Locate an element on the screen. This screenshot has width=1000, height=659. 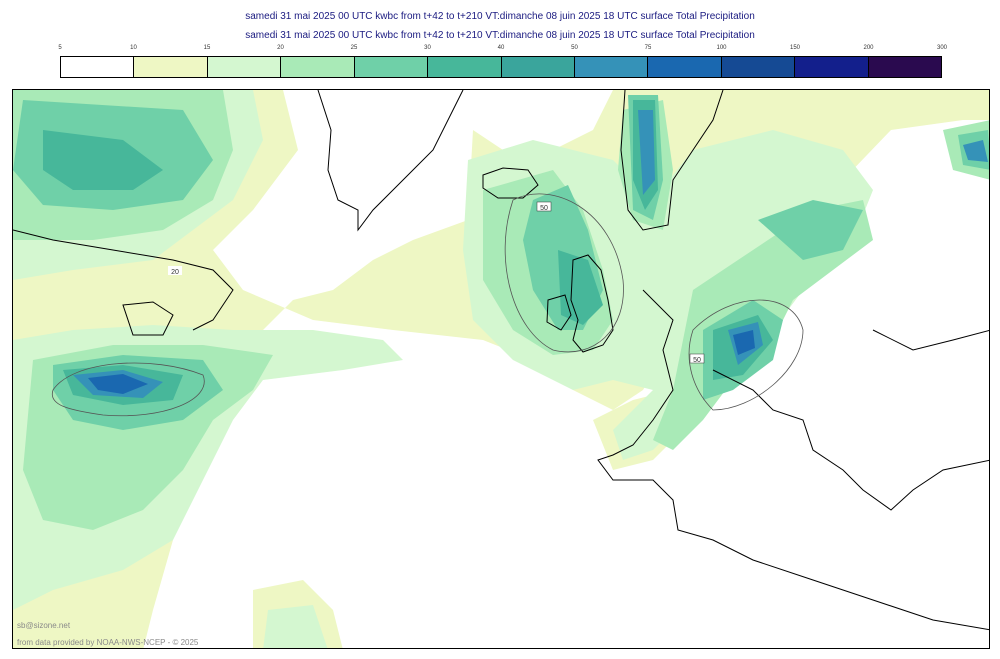
svg-text: 20 is located at coordinates (175, 272).